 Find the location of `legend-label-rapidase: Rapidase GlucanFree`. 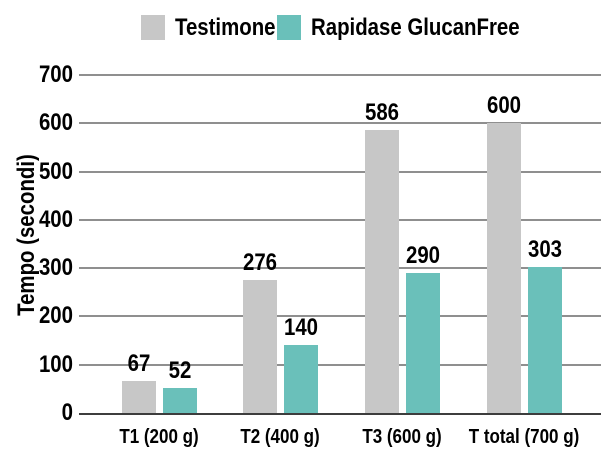

legend-label-rapidase: Rapidase GlucanFree is located at coordinates (415, 27).